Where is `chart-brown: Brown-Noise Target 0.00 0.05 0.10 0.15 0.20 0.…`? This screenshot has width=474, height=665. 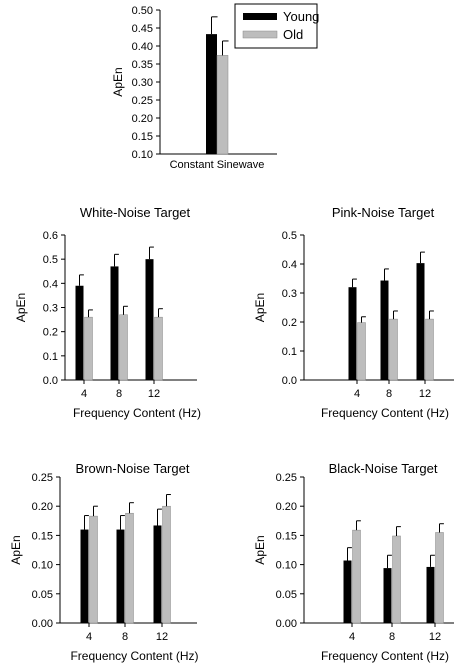 chart-brown: Brown-Noise Target 0.00 0.05 0.10 0.15 0.20 0.… is located at coordinates (104, 562).